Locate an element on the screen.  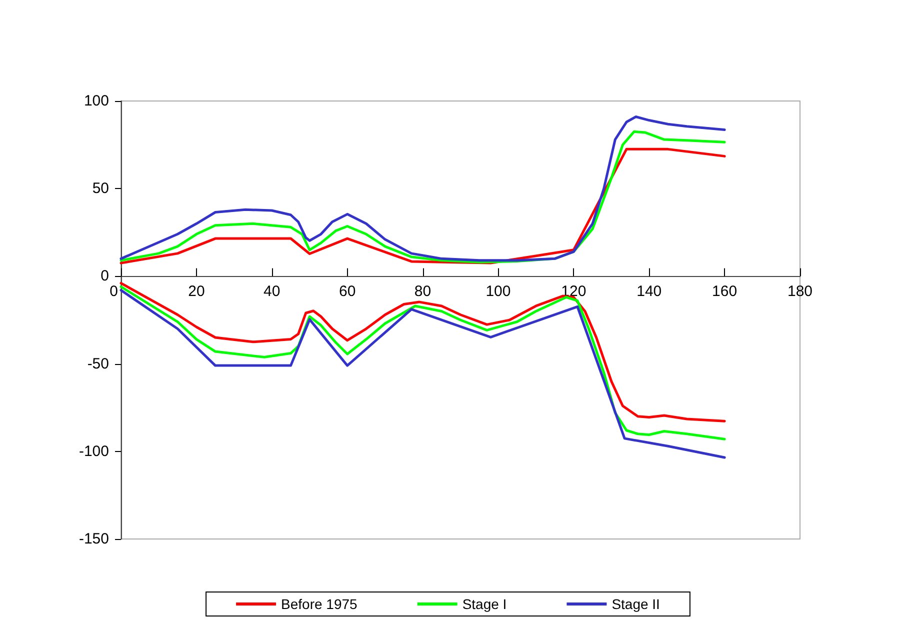
x-tick-label: 40 is located at coordinates (272, 291).